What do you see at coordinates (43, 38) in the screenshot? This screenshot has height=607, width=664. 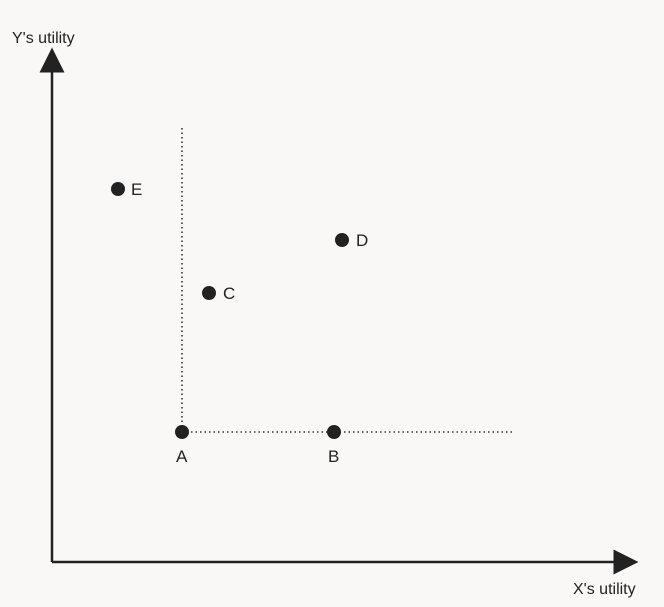 I see `y-axis-label: Y's utility` at bounding box center [43, 38].